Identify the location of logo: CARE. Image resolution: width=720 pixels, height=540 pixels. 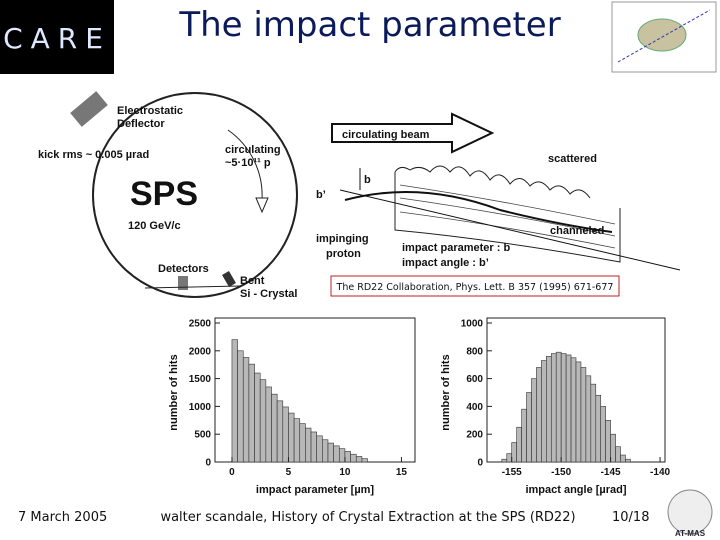
(57, 38).